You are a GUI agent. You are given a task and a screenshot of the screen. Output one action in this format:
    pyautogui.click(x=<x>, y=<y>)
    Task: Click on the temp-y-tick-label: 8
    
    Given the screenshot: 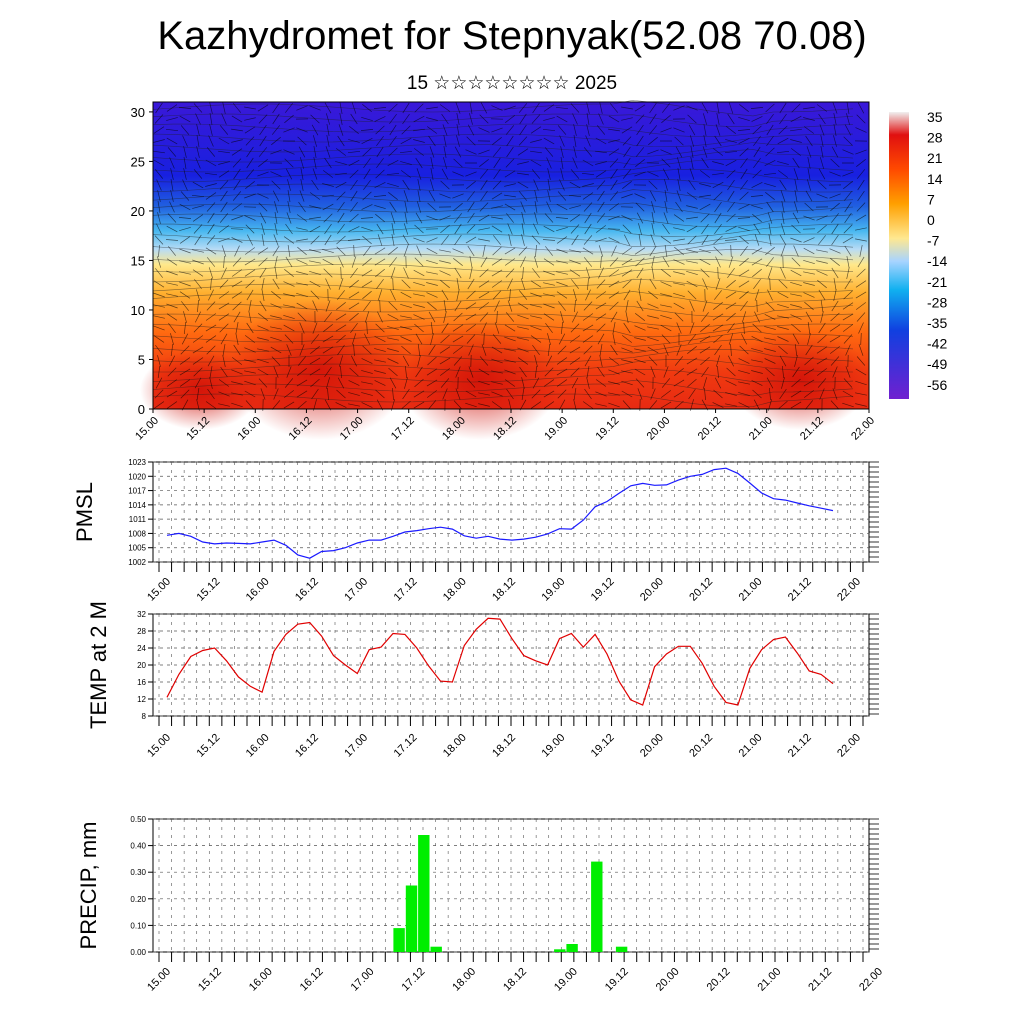 What is the action you would take?
    pyautogui.click(x=144, y=716)
    